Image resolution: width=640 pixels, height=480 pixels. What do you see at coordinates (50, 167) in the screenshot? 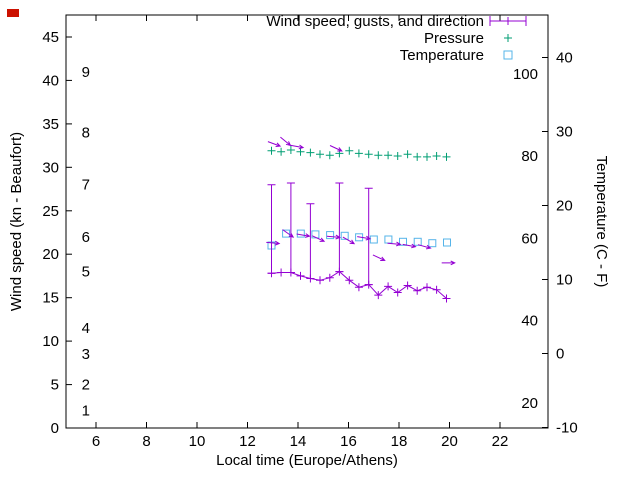
I see `kn-tick-label: 30` at bounding box center [50, 167].